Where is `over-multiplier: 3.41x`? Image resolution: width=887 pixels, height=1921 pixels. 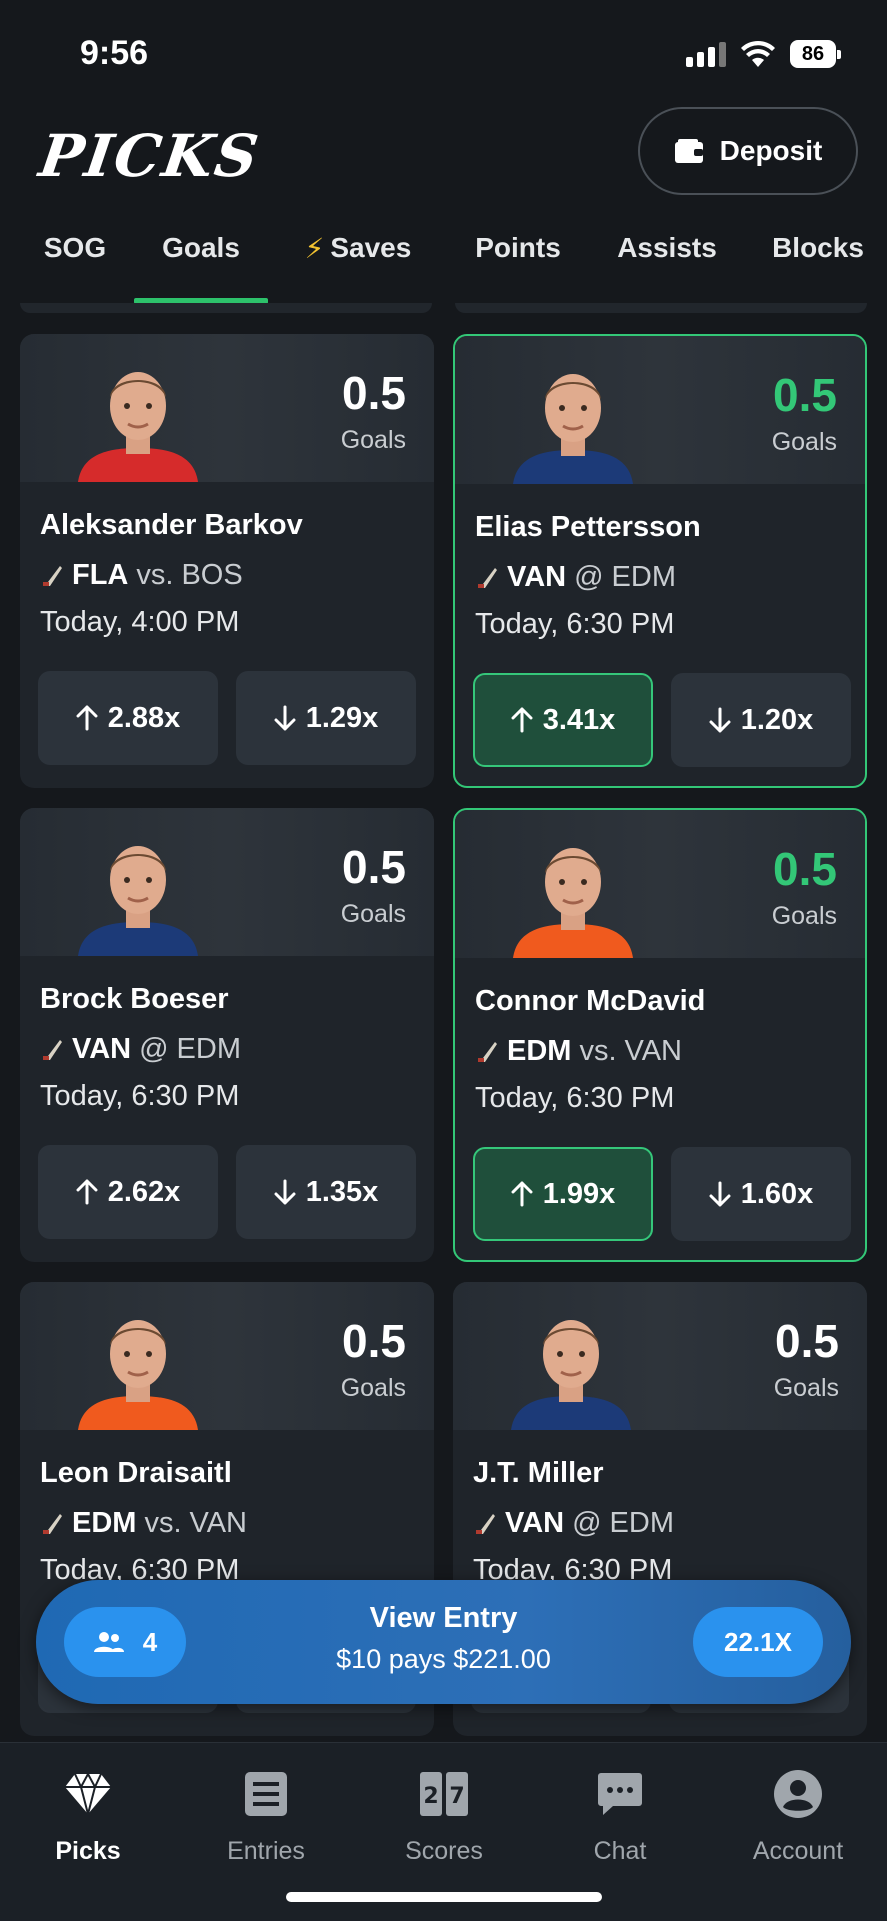 over-multiplier: 3.41x is located at coordinates (579, 719).